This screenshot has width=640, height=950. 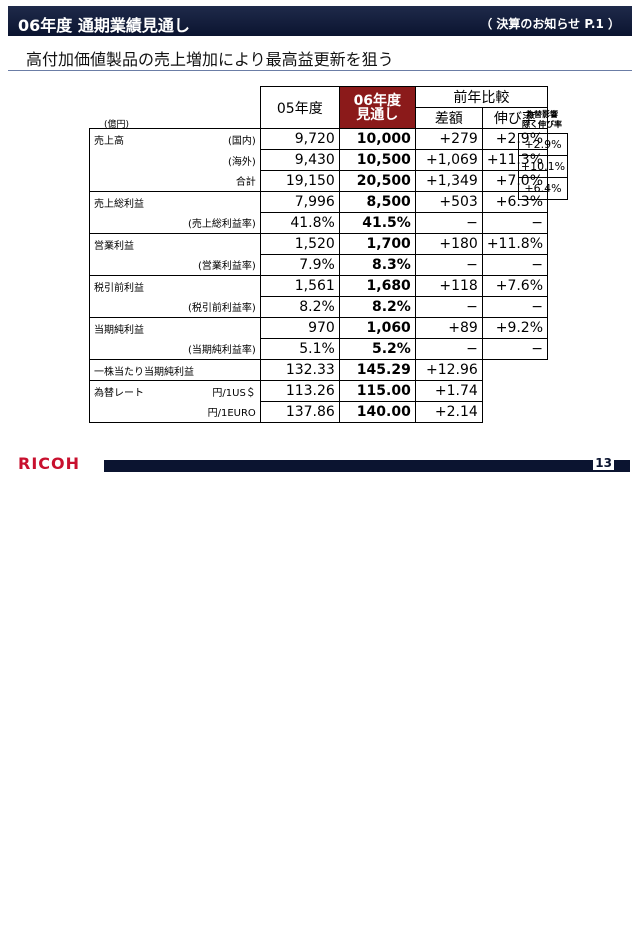 What do you see at coordinates (377, 370) in the screenshot?
I see `fy06-value: 145.29` at bounding box center [377, 370].